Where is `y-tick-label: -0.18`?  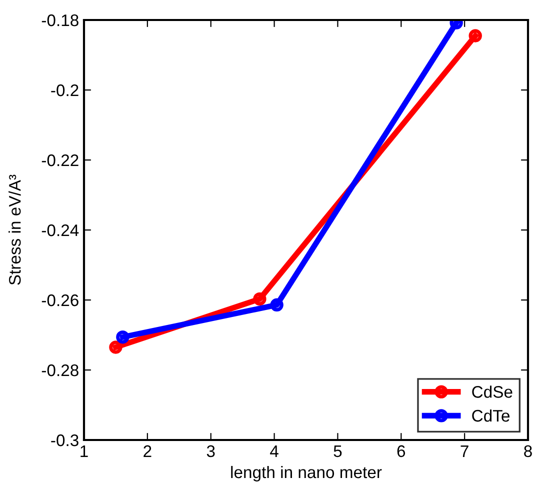 y-tick-label: -0.18 is located at coordinates (60, 20).